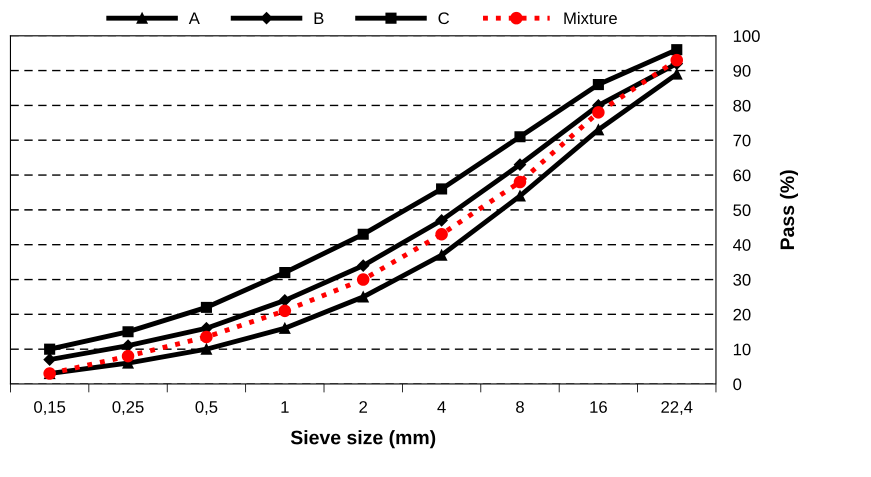  What do you see at coordinates (441, 407) in the screenshot?
I see `x-tick-label: 4` at bounding box center [441, 407].